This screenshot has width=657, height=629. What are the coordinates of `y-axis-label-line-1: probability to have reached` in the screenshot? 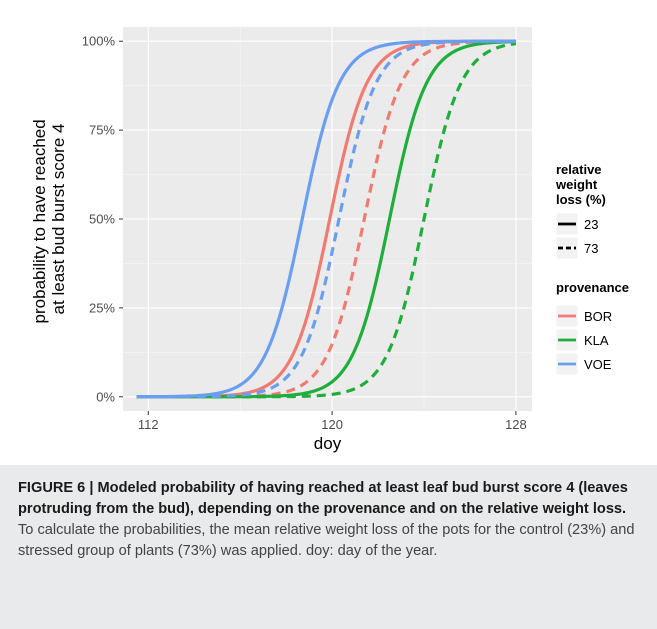 It's located at (39, 221).